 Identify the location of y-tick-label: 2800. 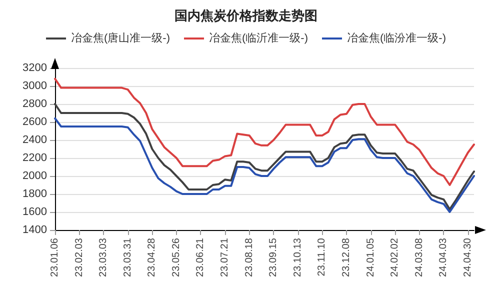
(34, 104).